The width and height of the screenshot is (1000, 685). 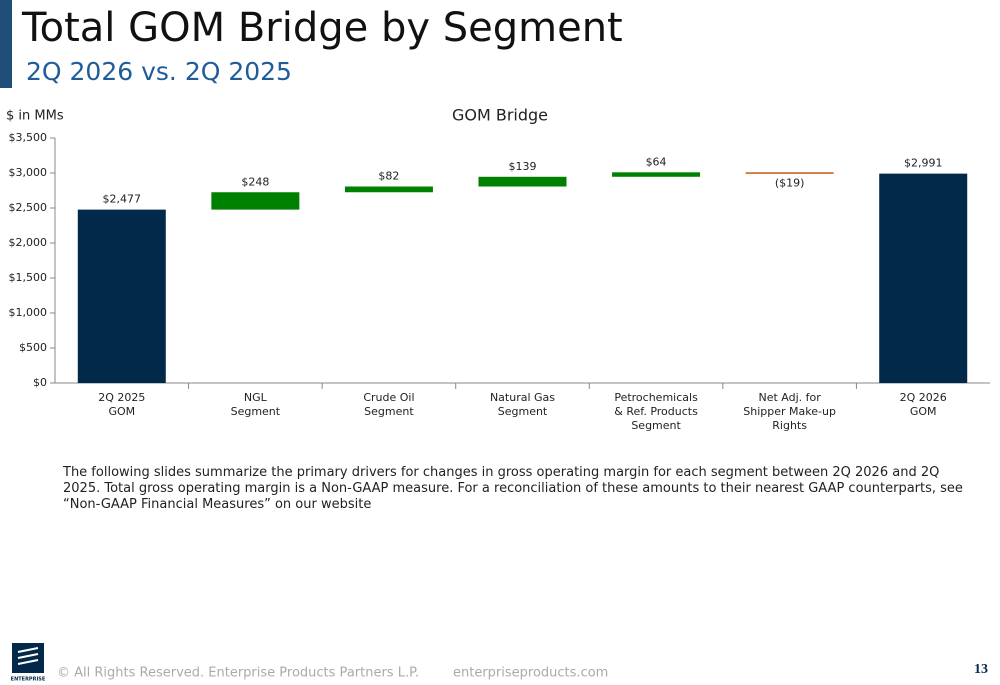 I want to click on value-label: $64, so click(x=656, y=161).